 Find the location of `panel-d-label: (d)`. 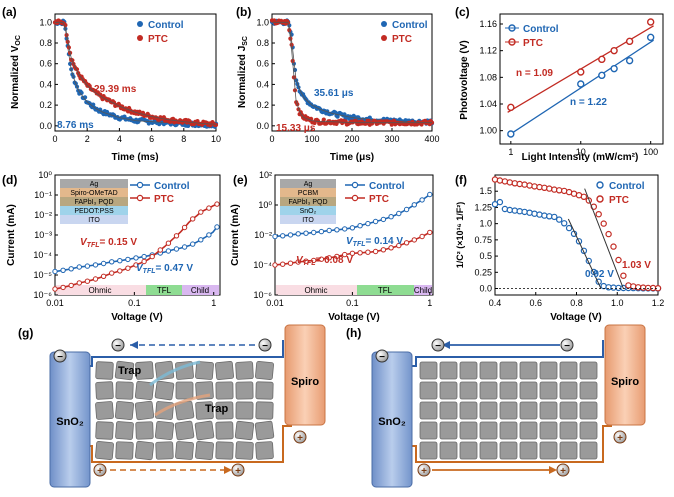

panel-d-label: (d) is located at coordinates (9, 180).